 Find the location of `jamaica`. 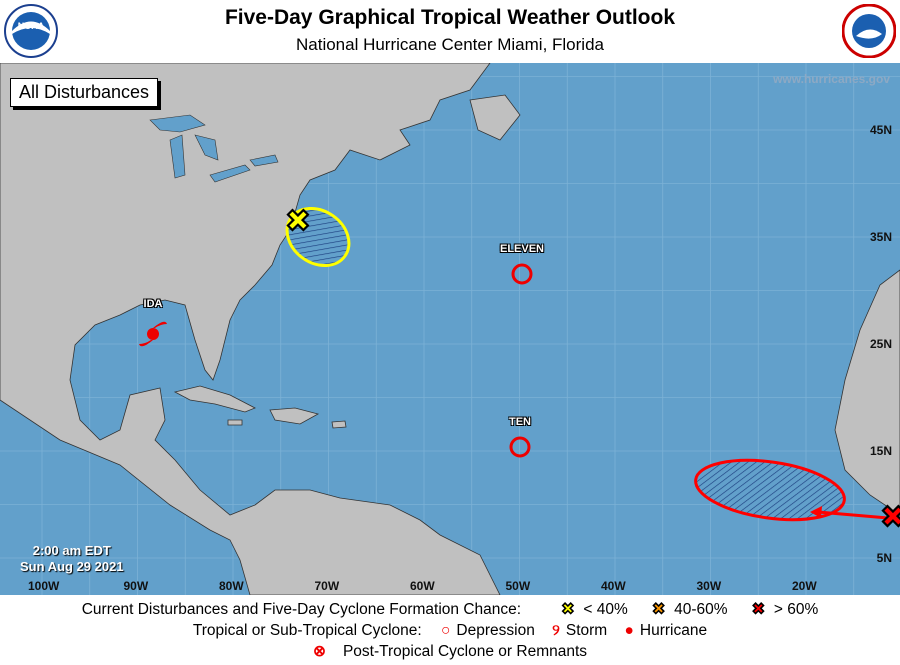

jamaica is located at coordinates (235, 422).